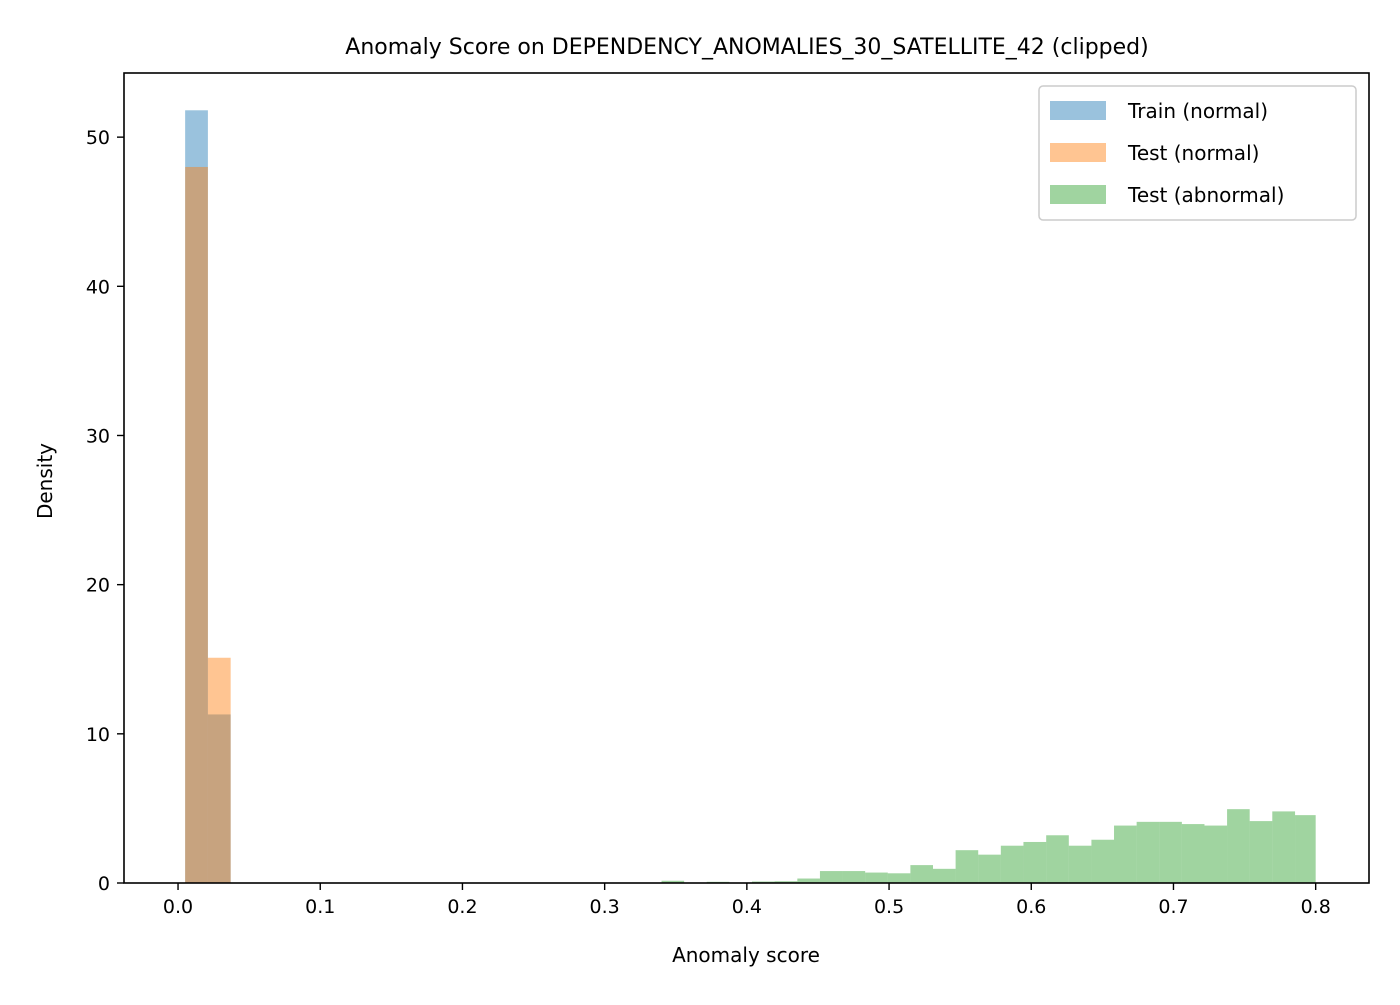  Describe the element at coordinates (1035, 862) in the screenshot. I see `bar-series2-bin14` at that location.